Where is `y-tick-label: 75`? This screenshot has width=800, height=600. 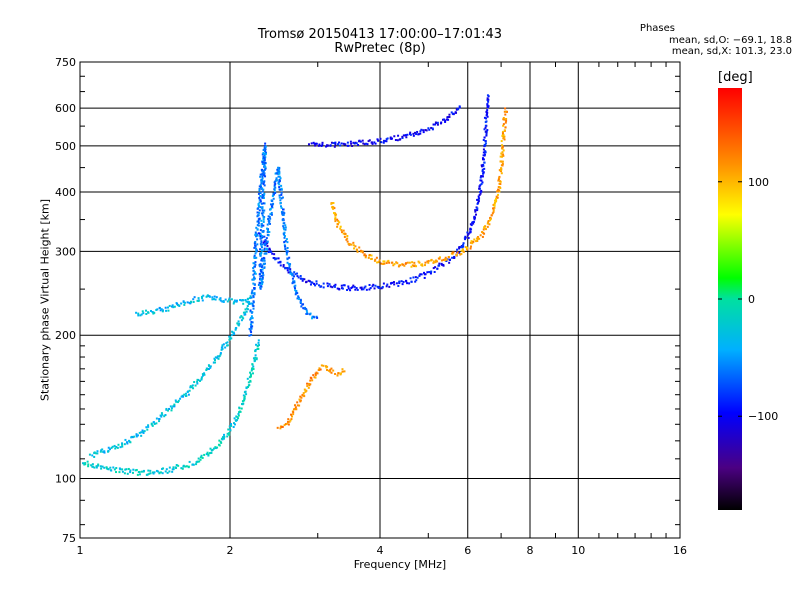 y-tick-label: 75 is located at coordinates (69, 538).